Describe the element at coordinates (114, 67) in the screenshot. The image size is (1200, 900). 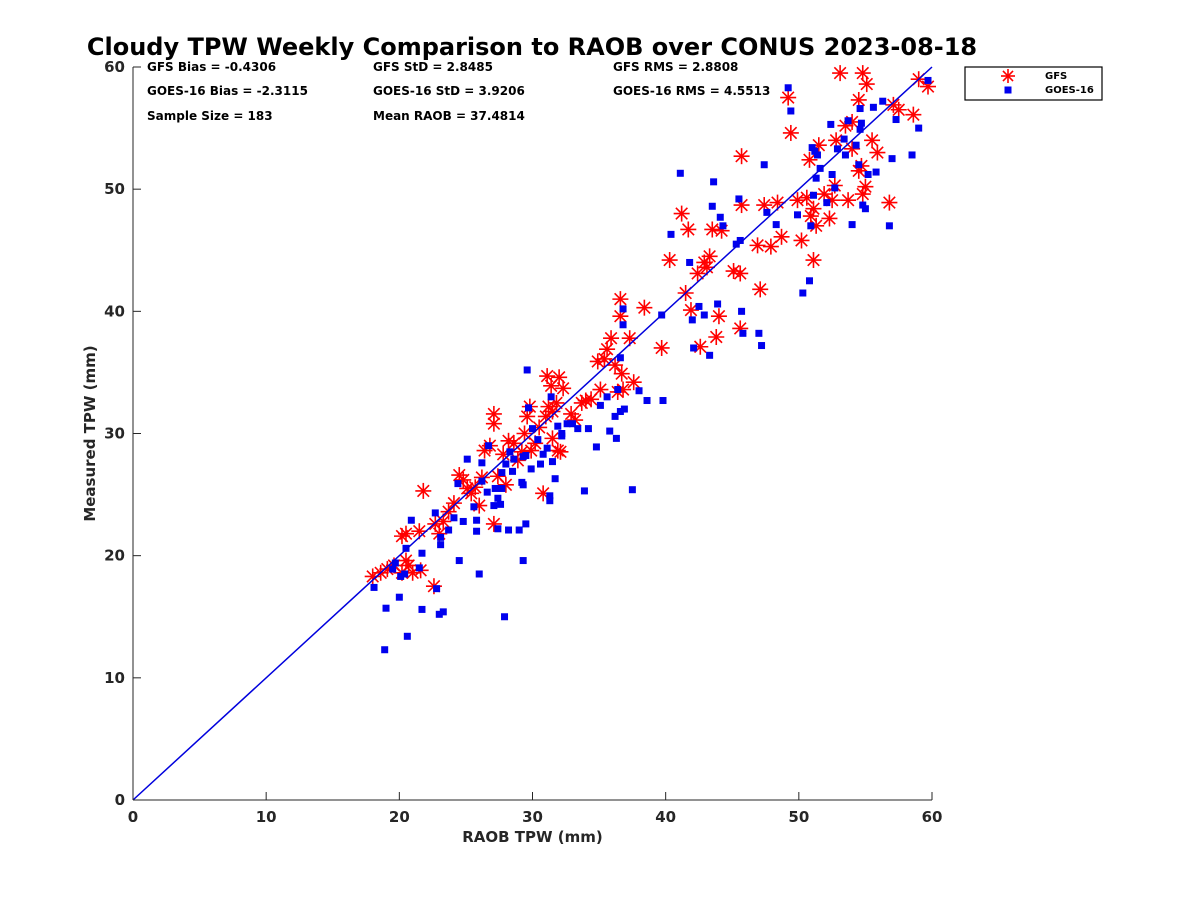
I see `y-tick-label: 60` at that location.